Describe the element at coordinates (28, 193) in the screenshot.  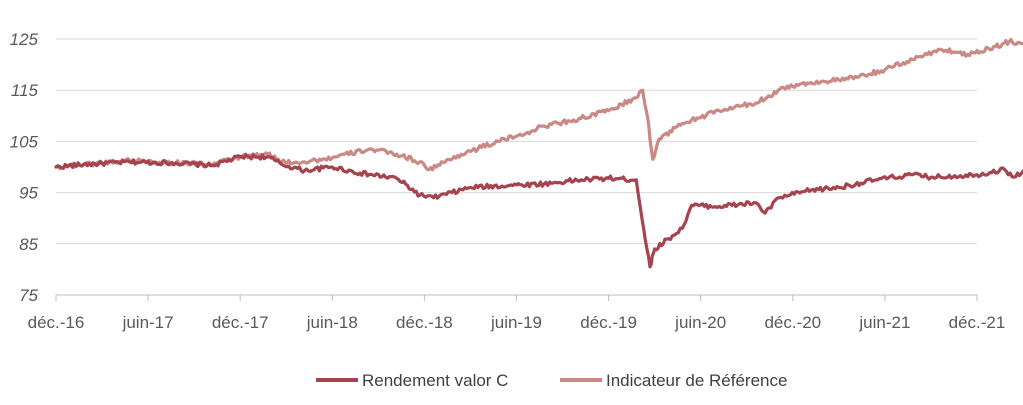
I see `y-tick-label: 95` at that location.